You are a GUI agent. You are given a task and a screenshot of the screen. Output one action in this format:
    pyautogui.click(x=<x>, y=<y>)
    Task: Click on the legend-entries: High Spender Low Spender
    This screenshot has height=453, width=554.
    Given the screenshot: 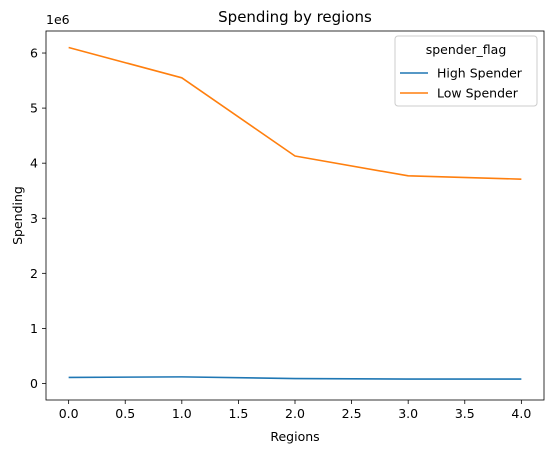 What is the action you would take?
    pyautogui.click(x=461, y=83)
    